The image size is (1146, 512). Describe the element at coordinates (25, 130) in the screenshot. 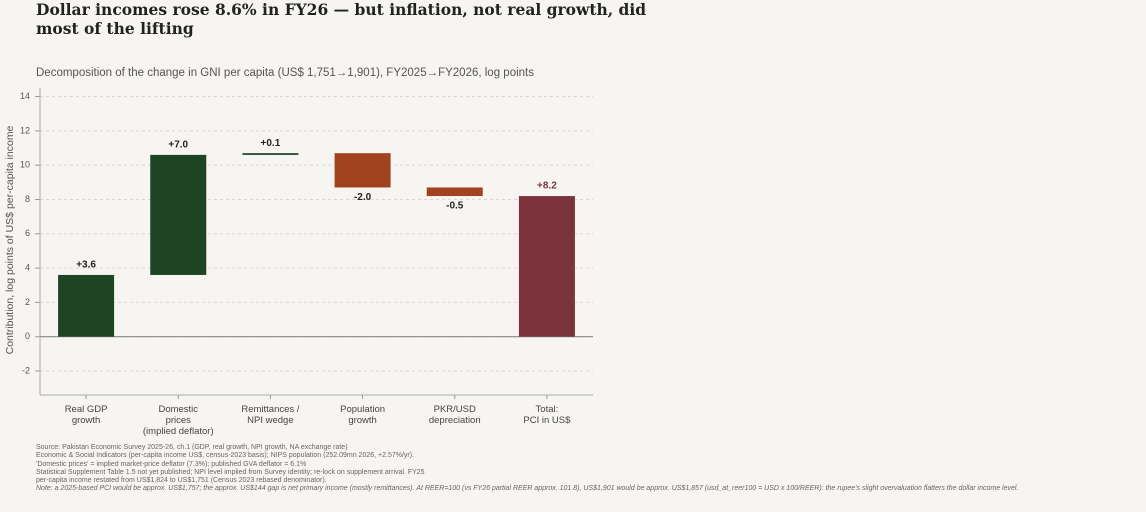

I see `y-tick-label: 12` at that location.